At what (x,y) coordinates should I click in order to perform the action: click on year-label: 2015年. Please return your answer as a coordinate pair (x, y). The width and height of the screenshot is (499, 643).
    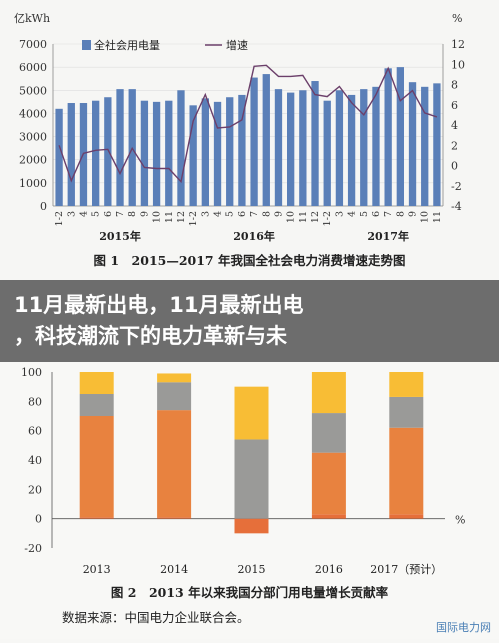
    Looking at the image, I should click on (120, 236).